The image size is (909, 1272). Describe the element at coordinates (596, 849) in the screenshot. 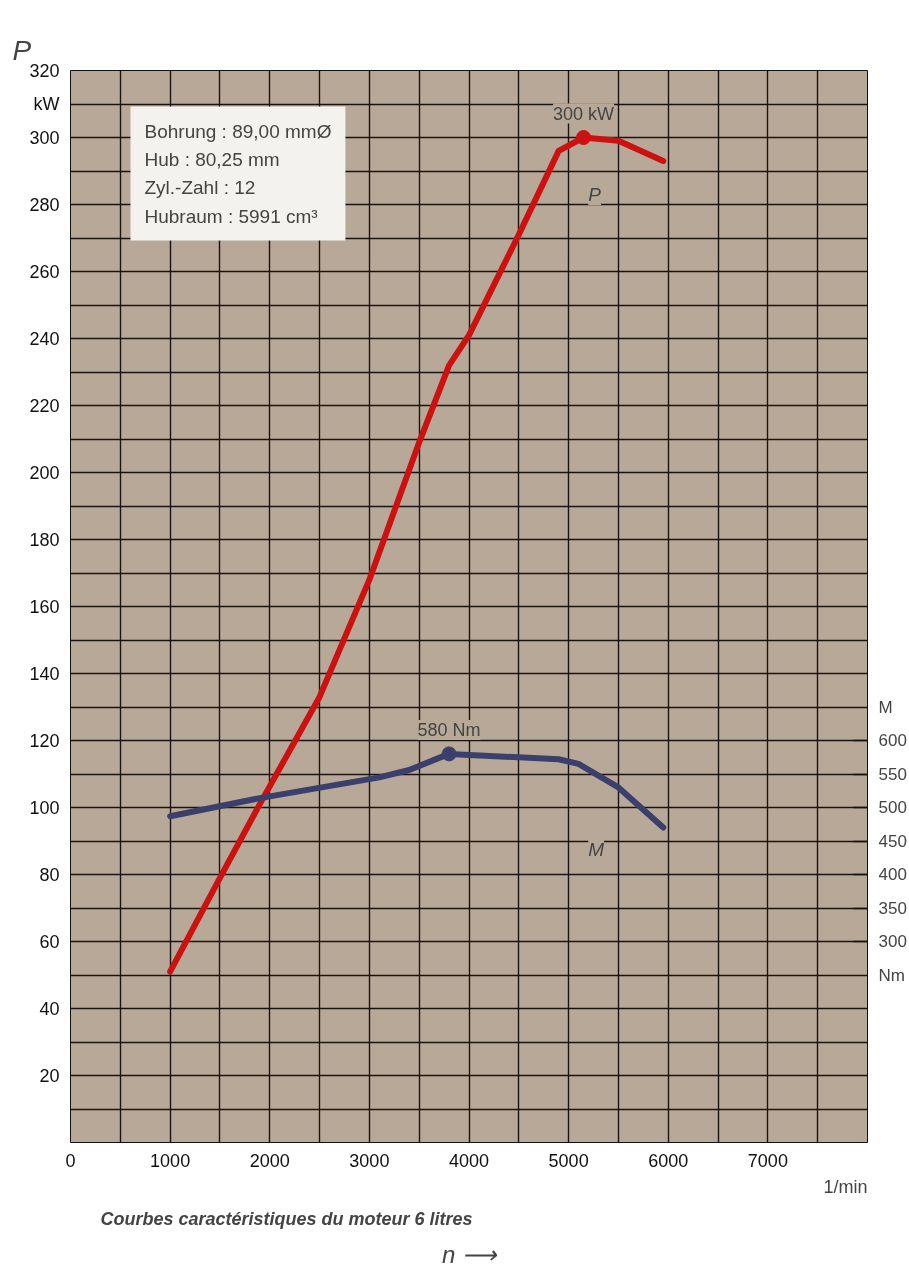

I see `text: M` at that location.